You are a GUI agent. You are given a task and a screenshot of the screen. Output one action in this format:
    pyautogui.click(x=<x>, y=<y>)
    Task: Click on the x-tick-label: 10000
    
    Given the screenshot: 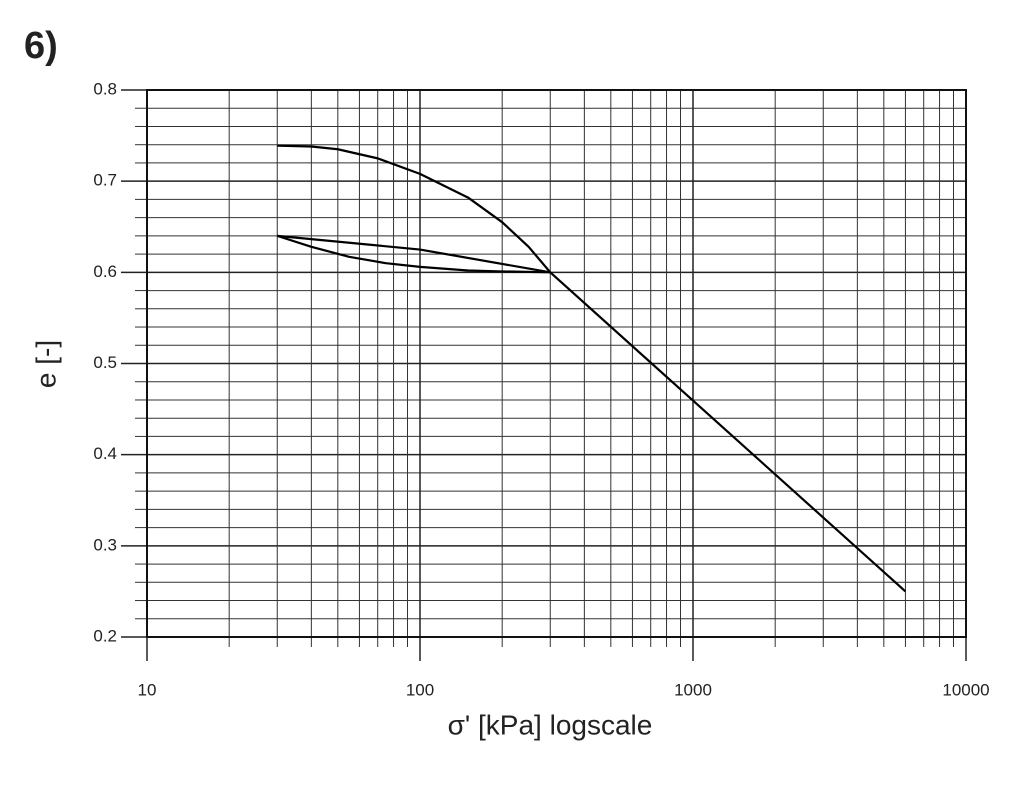 What is the action you would take?
    pyautogui.click(x=965, y=689)
    